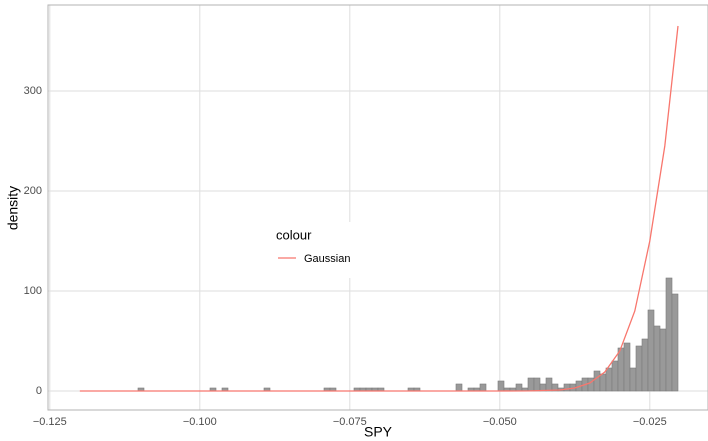 This screenshot has width=708, height=441. What do you see at coordinates (650, 422) in the screenshot?
I see `x-tick-label: −0.025` at bounding box center [650, 422].